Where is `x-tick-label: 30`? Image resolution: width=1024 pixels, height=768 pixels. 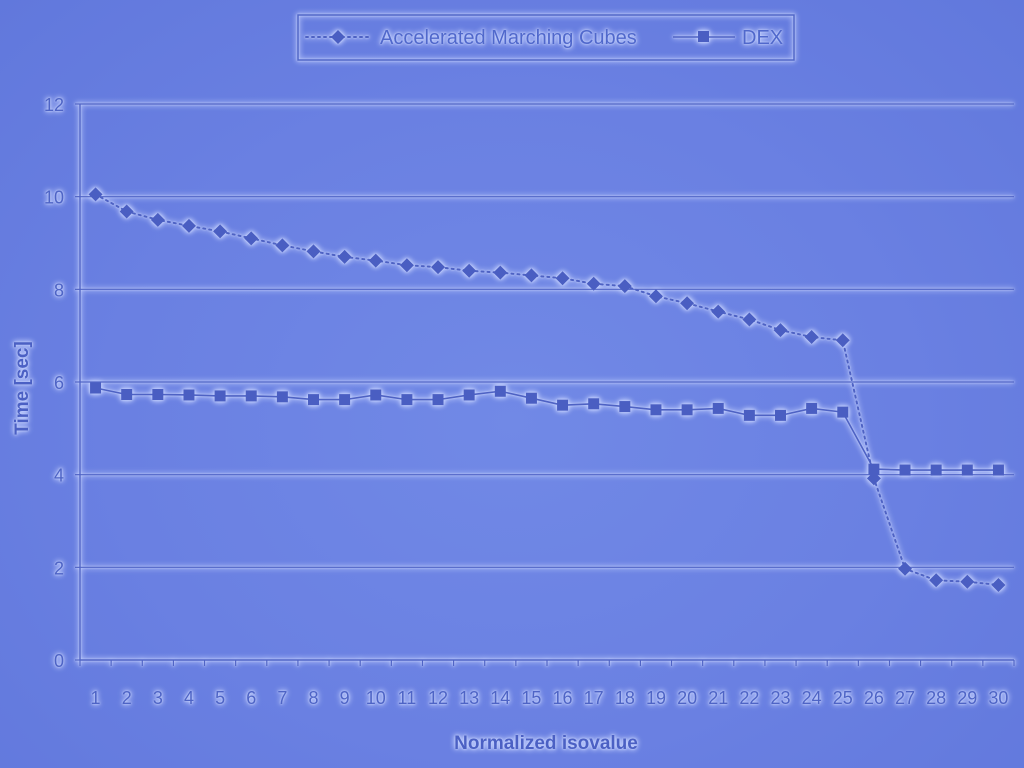
x-tick-label: 30 is located at coordinates (998, 698).